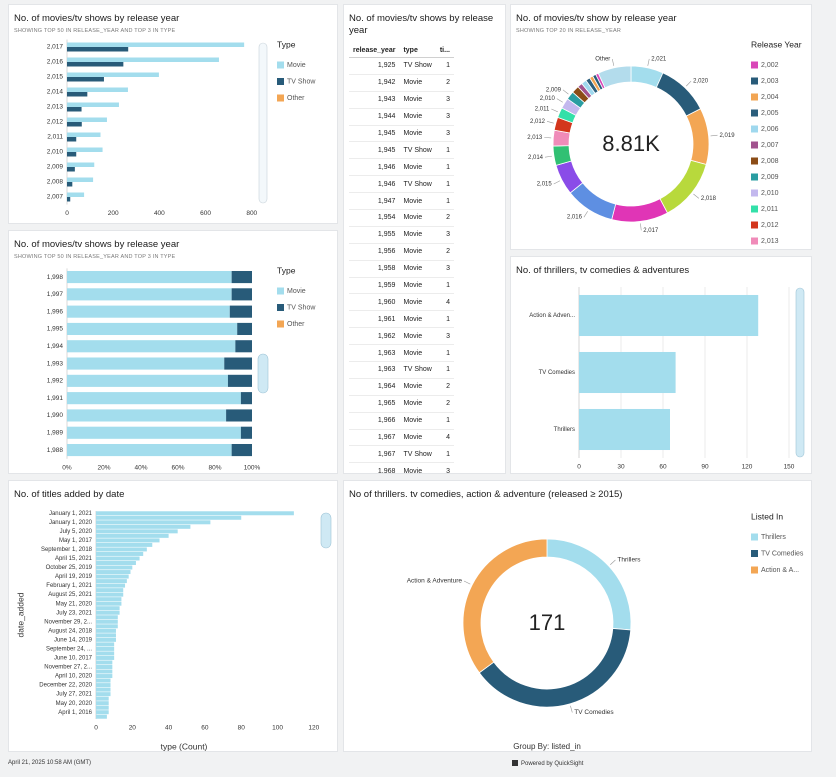  I want to click on table-cell: 1,961, so click(374, 319).